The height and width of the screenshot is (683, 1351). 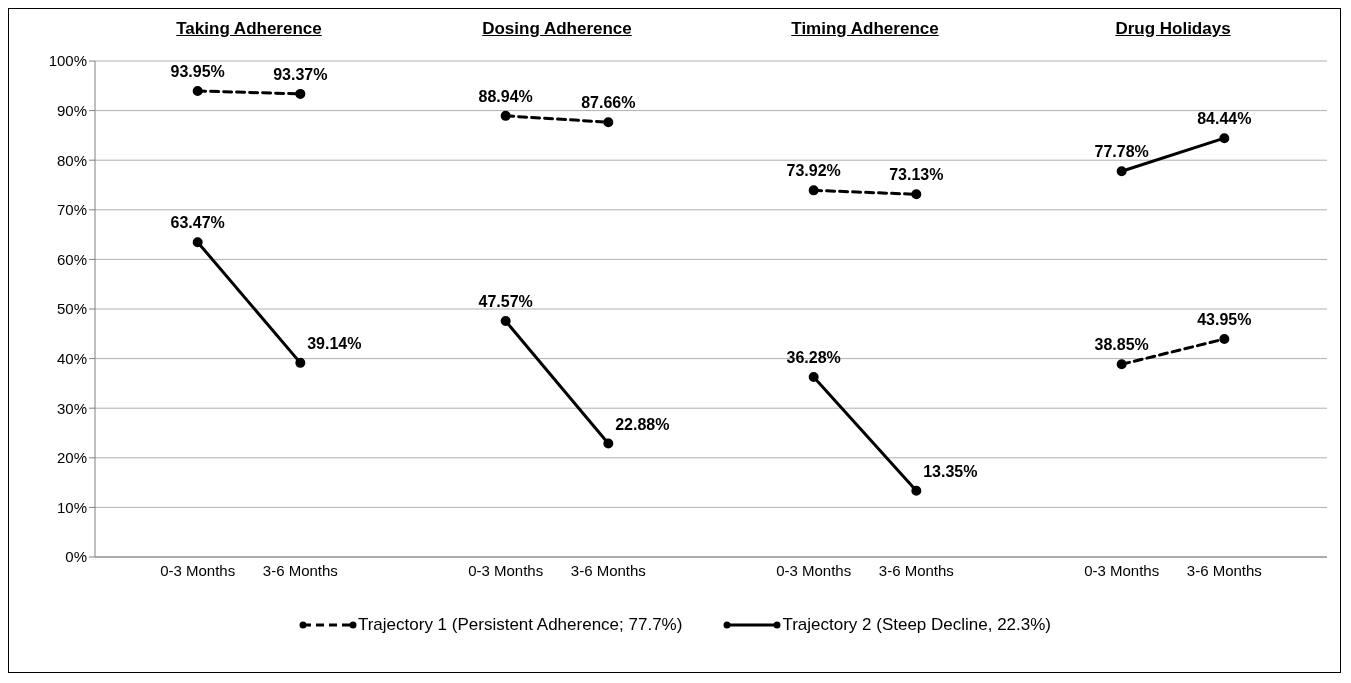 What do you see at coordinates (950, 471) in the screenshot?
I see `data-label: 13.35%` at bounding box center [950, 471].